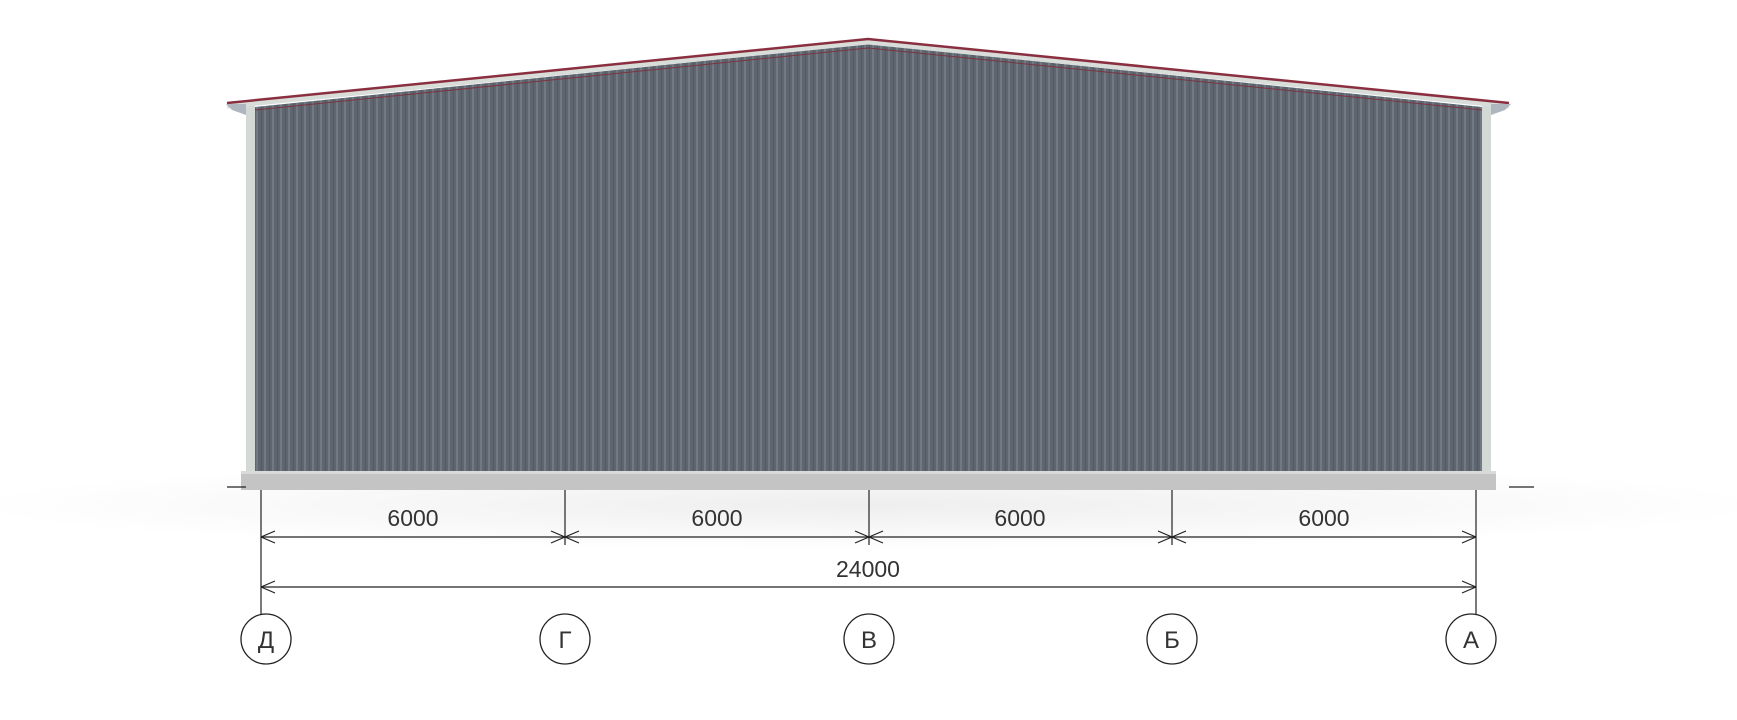 This screenshot has width=1737, height=720. I want to click on axis-marker-d: Д, so click(266, 639).